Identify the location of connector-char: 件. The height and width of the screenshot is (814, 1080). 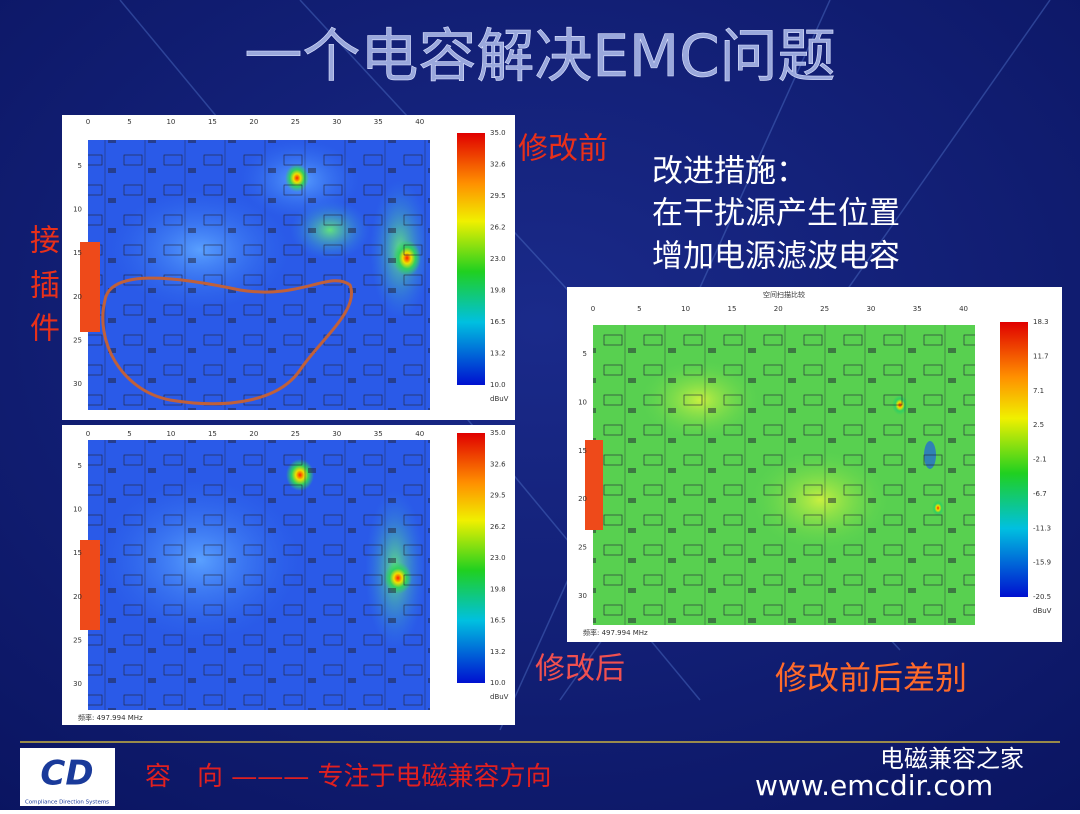
(45, 329).